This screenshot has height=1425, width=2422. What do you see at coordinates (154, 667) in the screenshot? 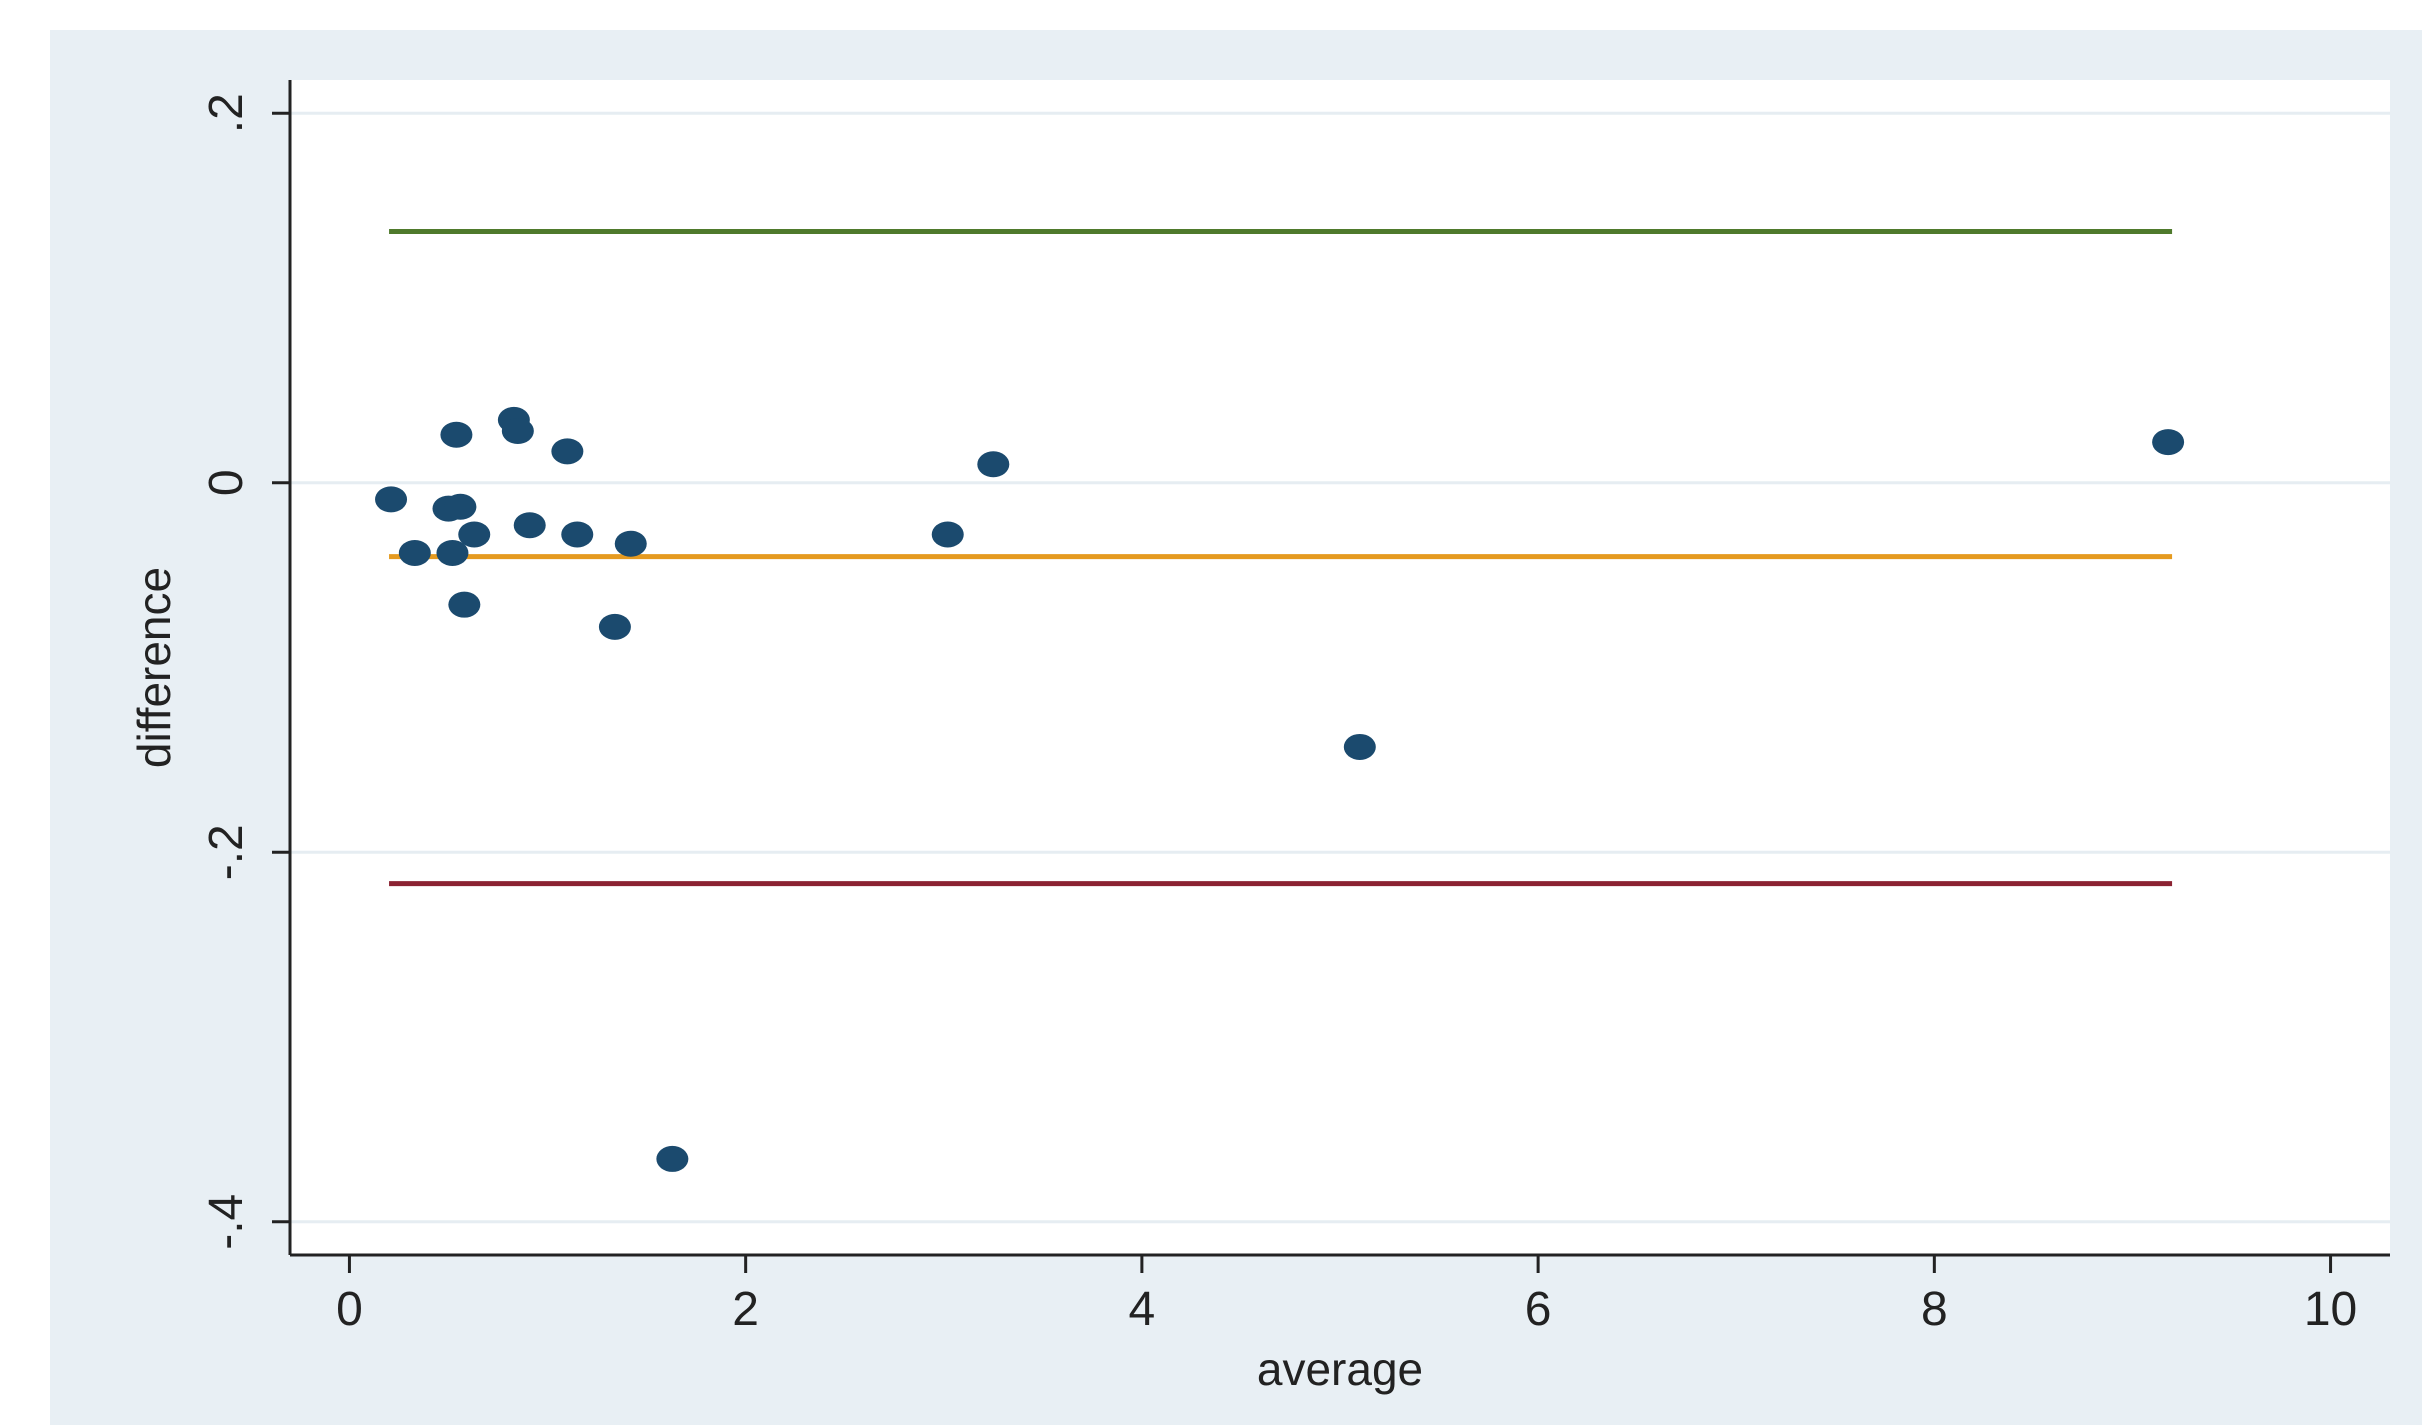
I see `y-axis-title: difference` at bounding box center [154, 667].